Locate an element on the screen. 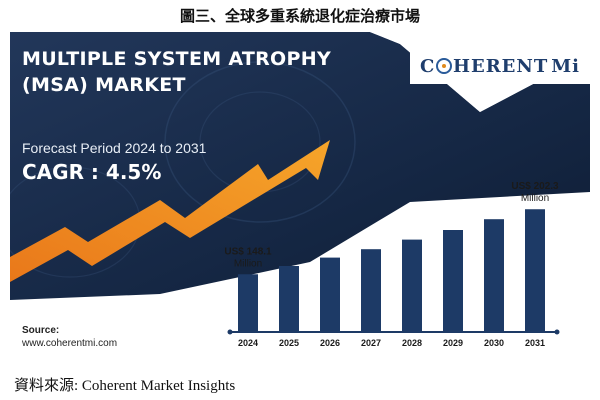 Image resolution: width=600 pixels, height=400 pixels. source-url: www.coherentmi.com is located at coordinates (70, 343).